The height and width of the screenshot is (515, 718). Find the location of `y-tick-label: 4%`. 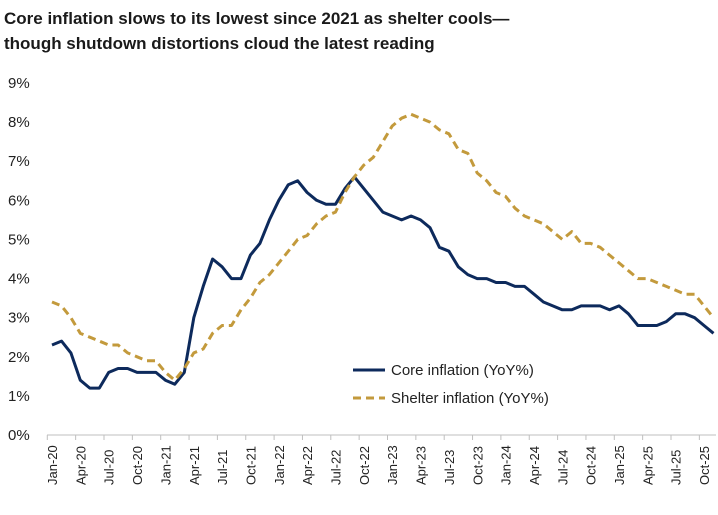

y-tick-label: 4% is located at coordinates (19, 279).